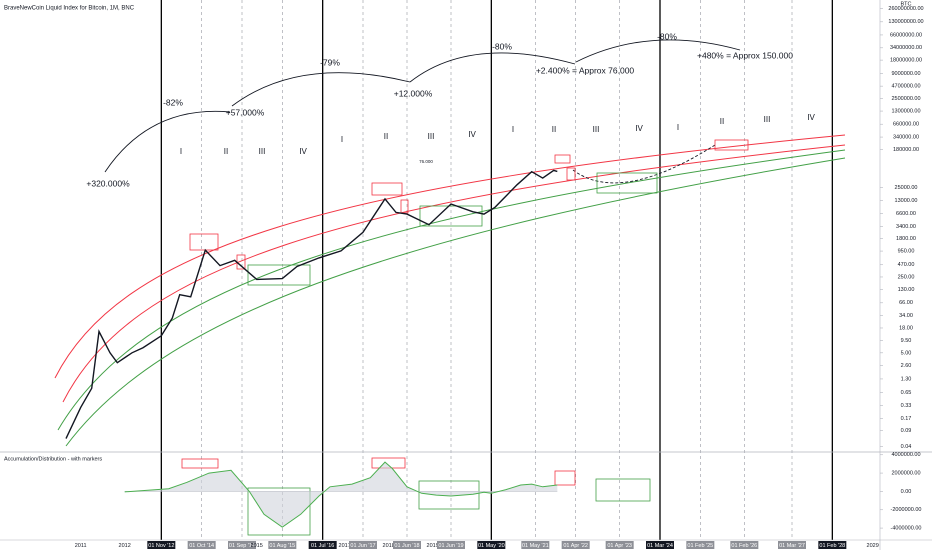 Image resolution: width=932 pixels, height=550 pixels. I want to click on x-tick-label: 01 Aug '15, so click(282, 546).